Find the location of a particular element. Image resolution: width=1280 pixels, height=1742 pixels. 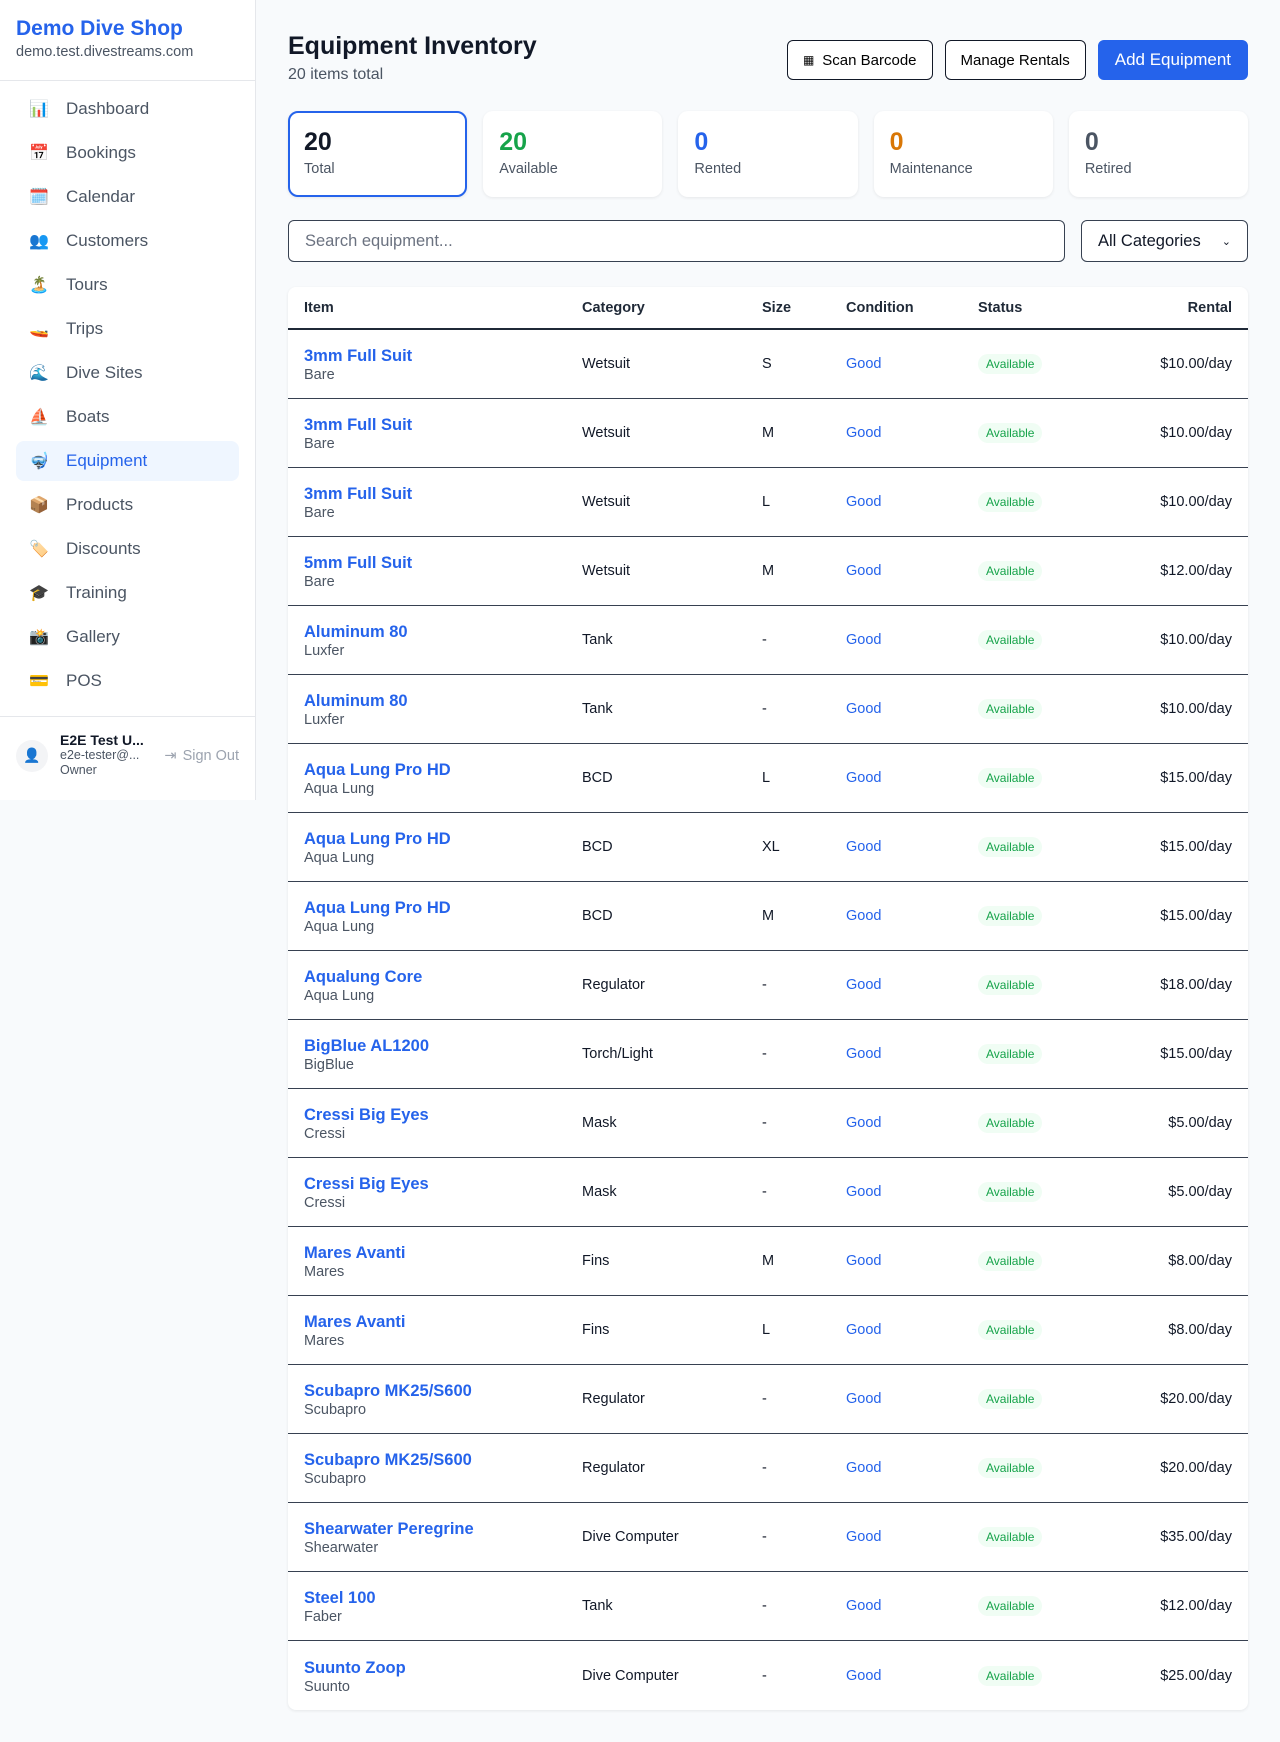

sidebar-item-tours: 🏝️ Tours is located at coordinates (127, 285).